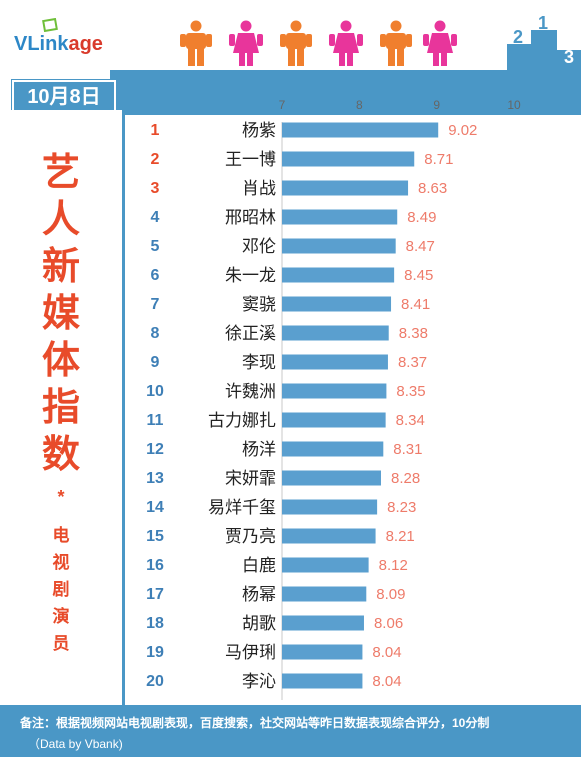 This screenshot has width=581, height=757. What do you see at coordinates (405, 478) in the screenshot?
I see `value-label: 8.28` at bounding box center [405, 478].